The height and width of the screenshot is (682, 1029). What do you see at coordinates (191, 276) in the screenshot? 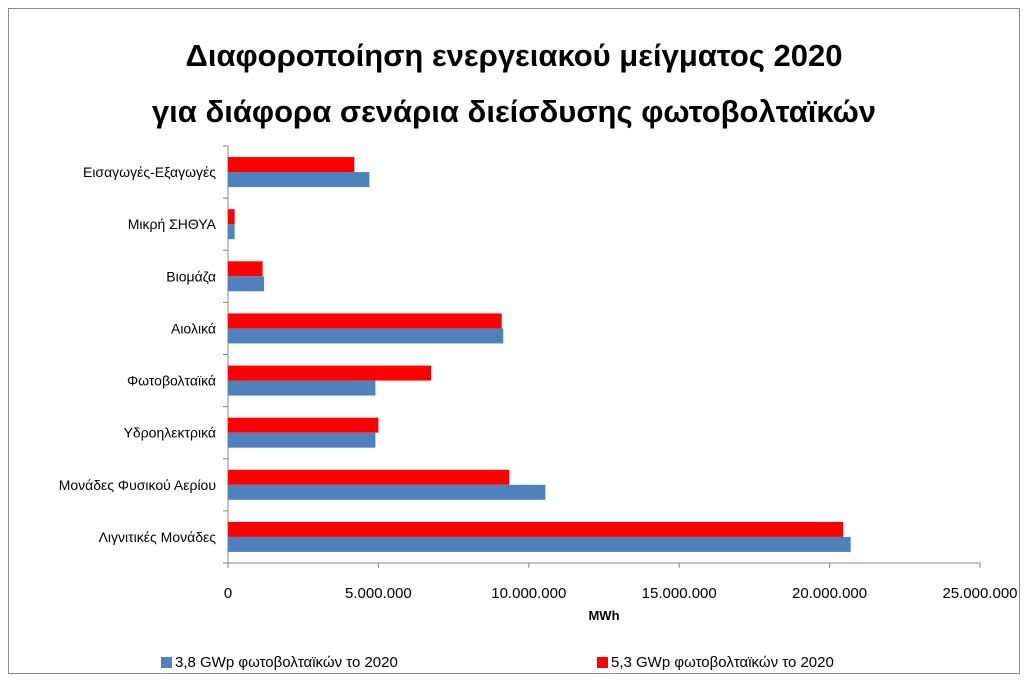
I see `y-tick-label: Βιομάζα` at bounding box center [191, 276].